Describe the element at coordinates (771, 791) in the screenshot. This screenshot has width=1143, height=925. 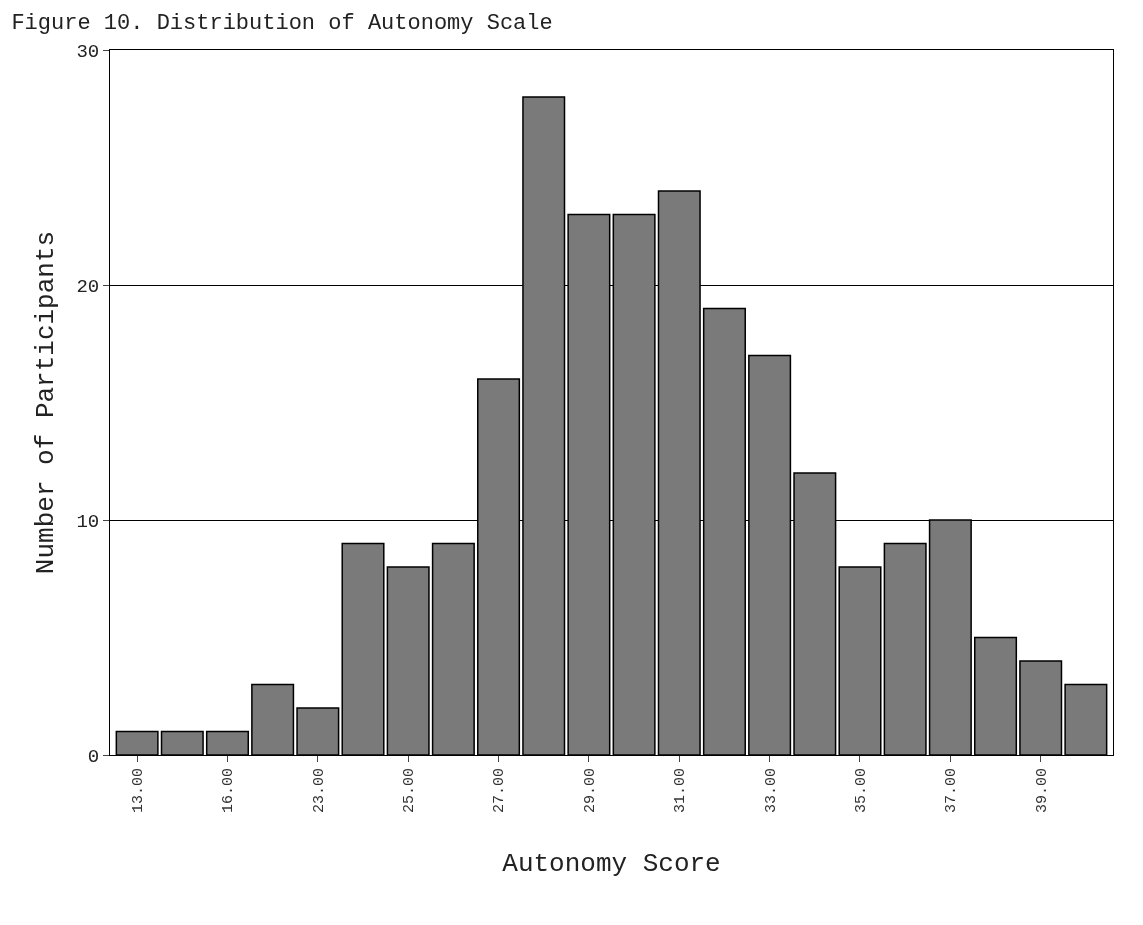
I see `x-tick-label: 33.00` at that location.